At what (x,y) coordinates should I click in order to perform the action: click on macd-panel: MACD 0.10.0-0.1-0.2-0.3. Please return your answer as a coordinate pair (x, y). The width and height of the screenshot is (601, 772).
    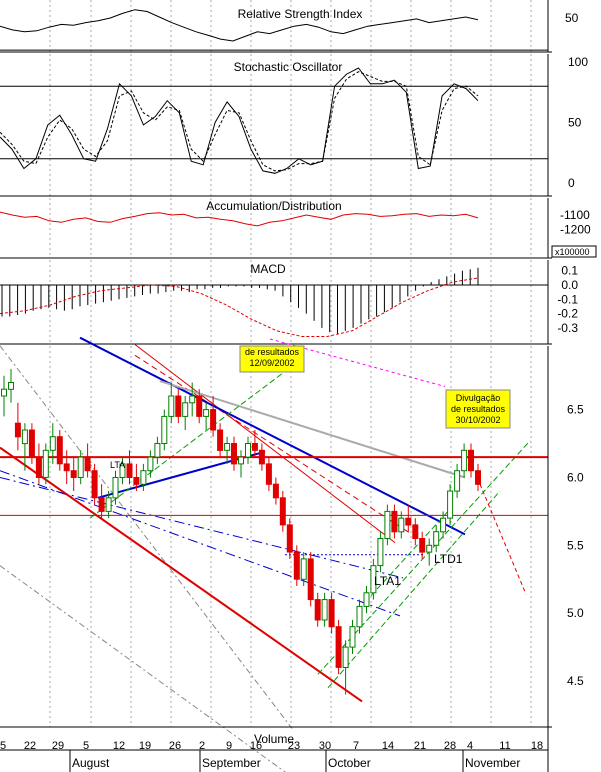
    Looking at the image, I should click on (289, 302).